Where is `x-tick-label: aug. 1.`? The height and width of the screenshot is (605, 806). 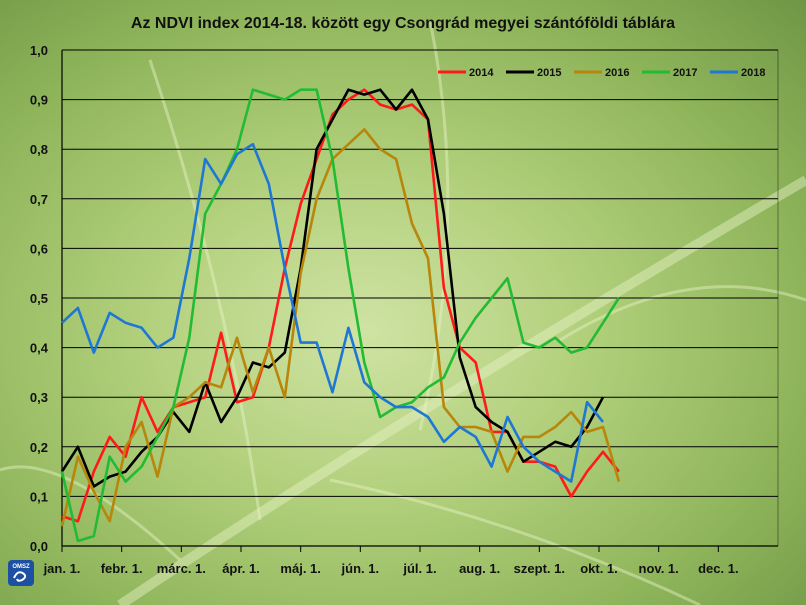
x-tick-label: aug. 1. is located at coordinates (479, 568).